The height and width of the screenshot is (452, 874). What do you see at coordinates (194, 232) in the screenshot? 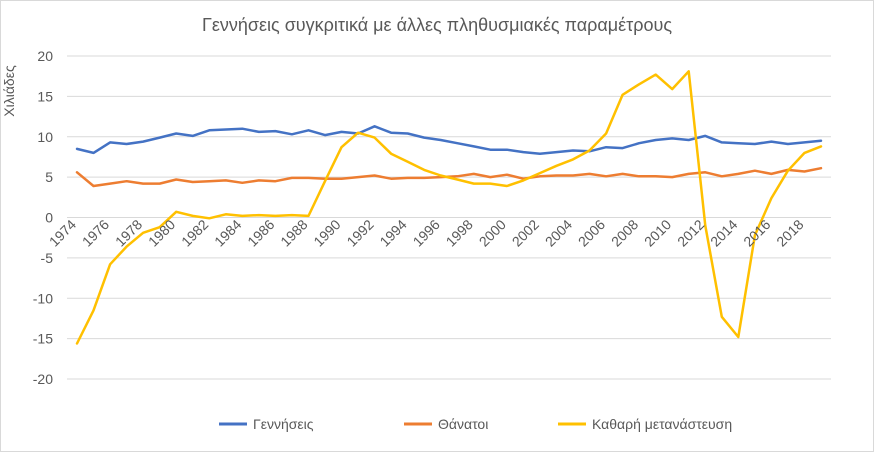
I see `x-tick-label: 1982` at bounding box center [194, 232].